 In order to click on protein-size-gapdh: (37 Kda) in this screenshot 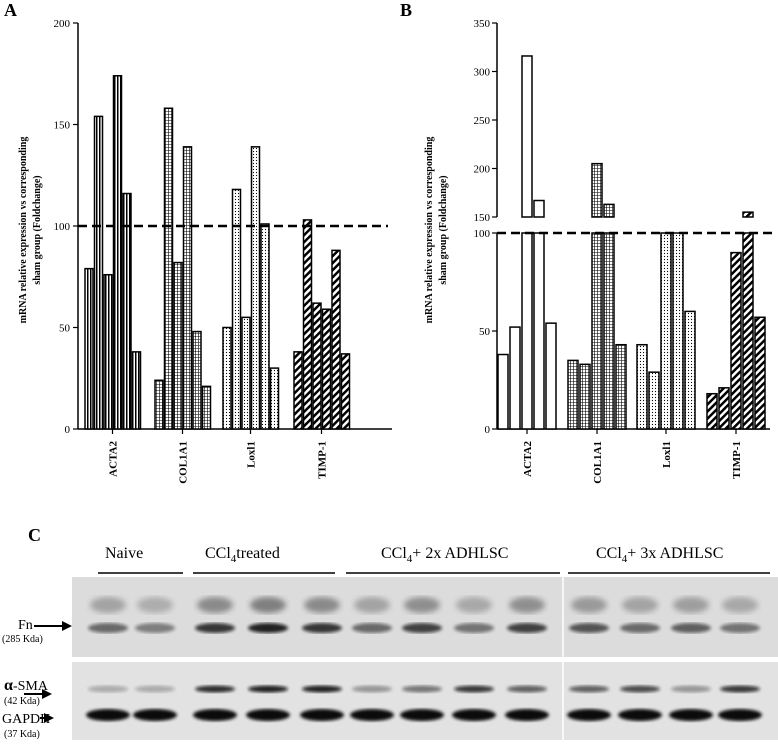, I will do `click(22, 734)`.